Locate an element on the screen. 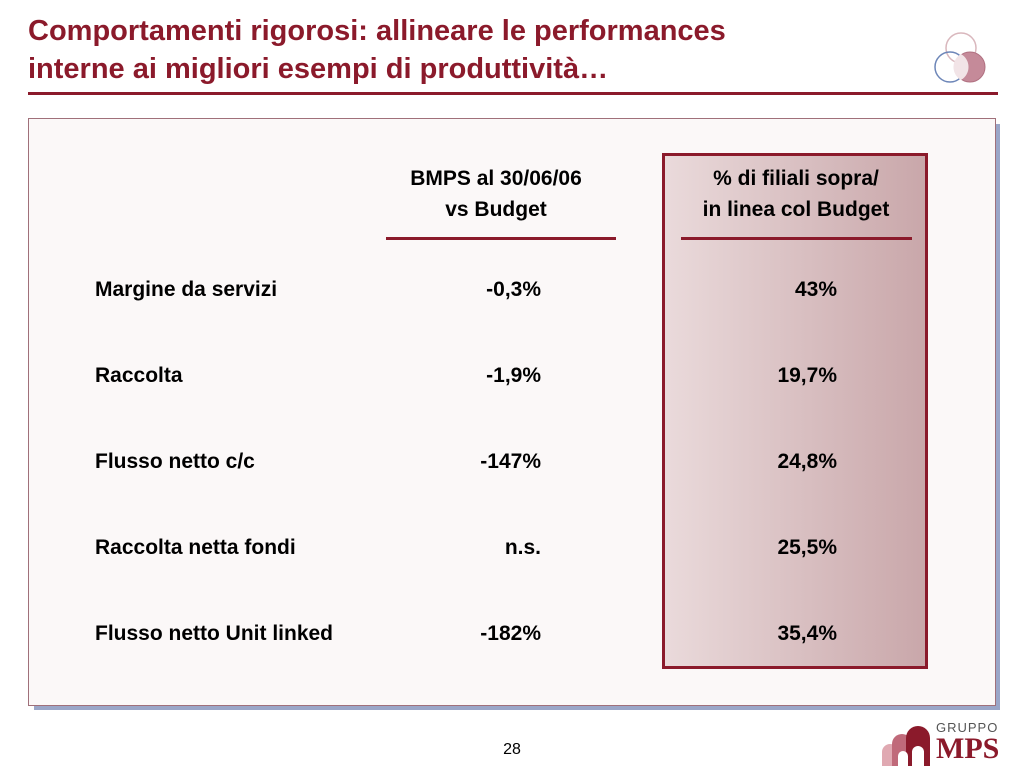  row-value-bmps: n.s. is located at coordinates (522, 547).